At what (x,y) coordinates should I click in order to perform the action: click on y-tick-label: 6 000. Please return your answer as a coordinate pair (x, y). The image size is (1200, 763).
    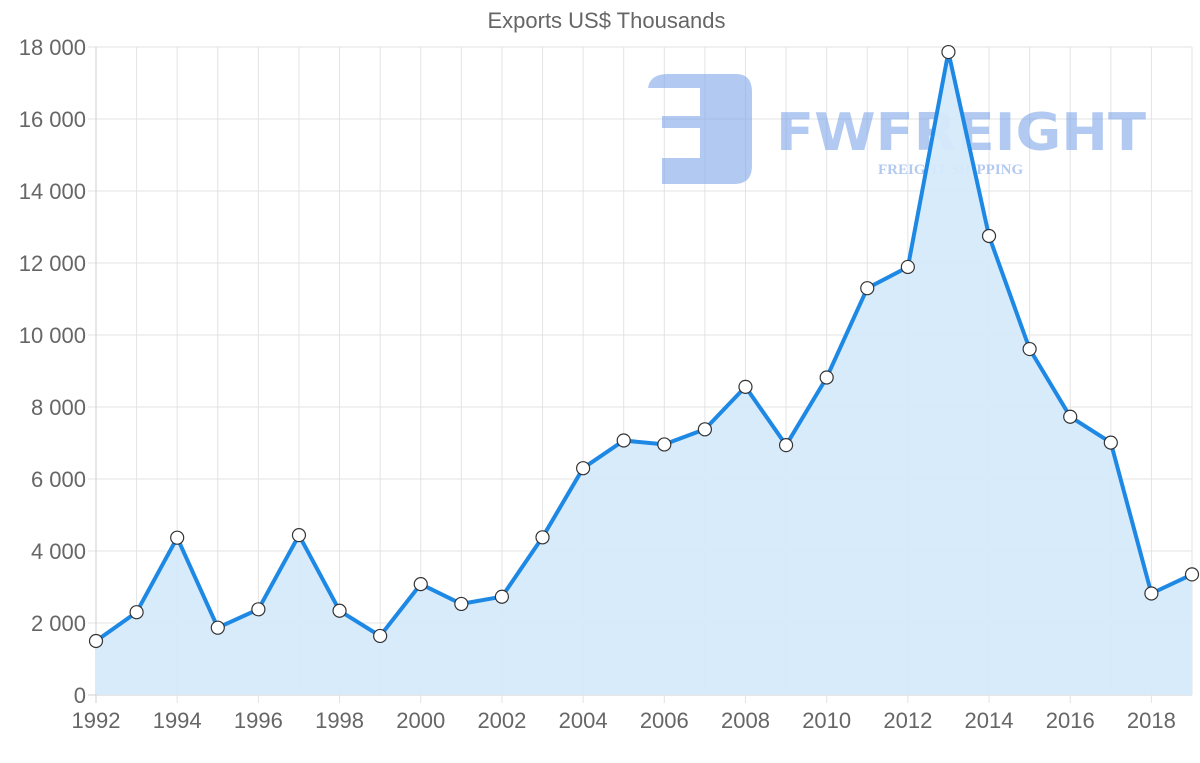
    Looking at the image, I should click on (58, 479).